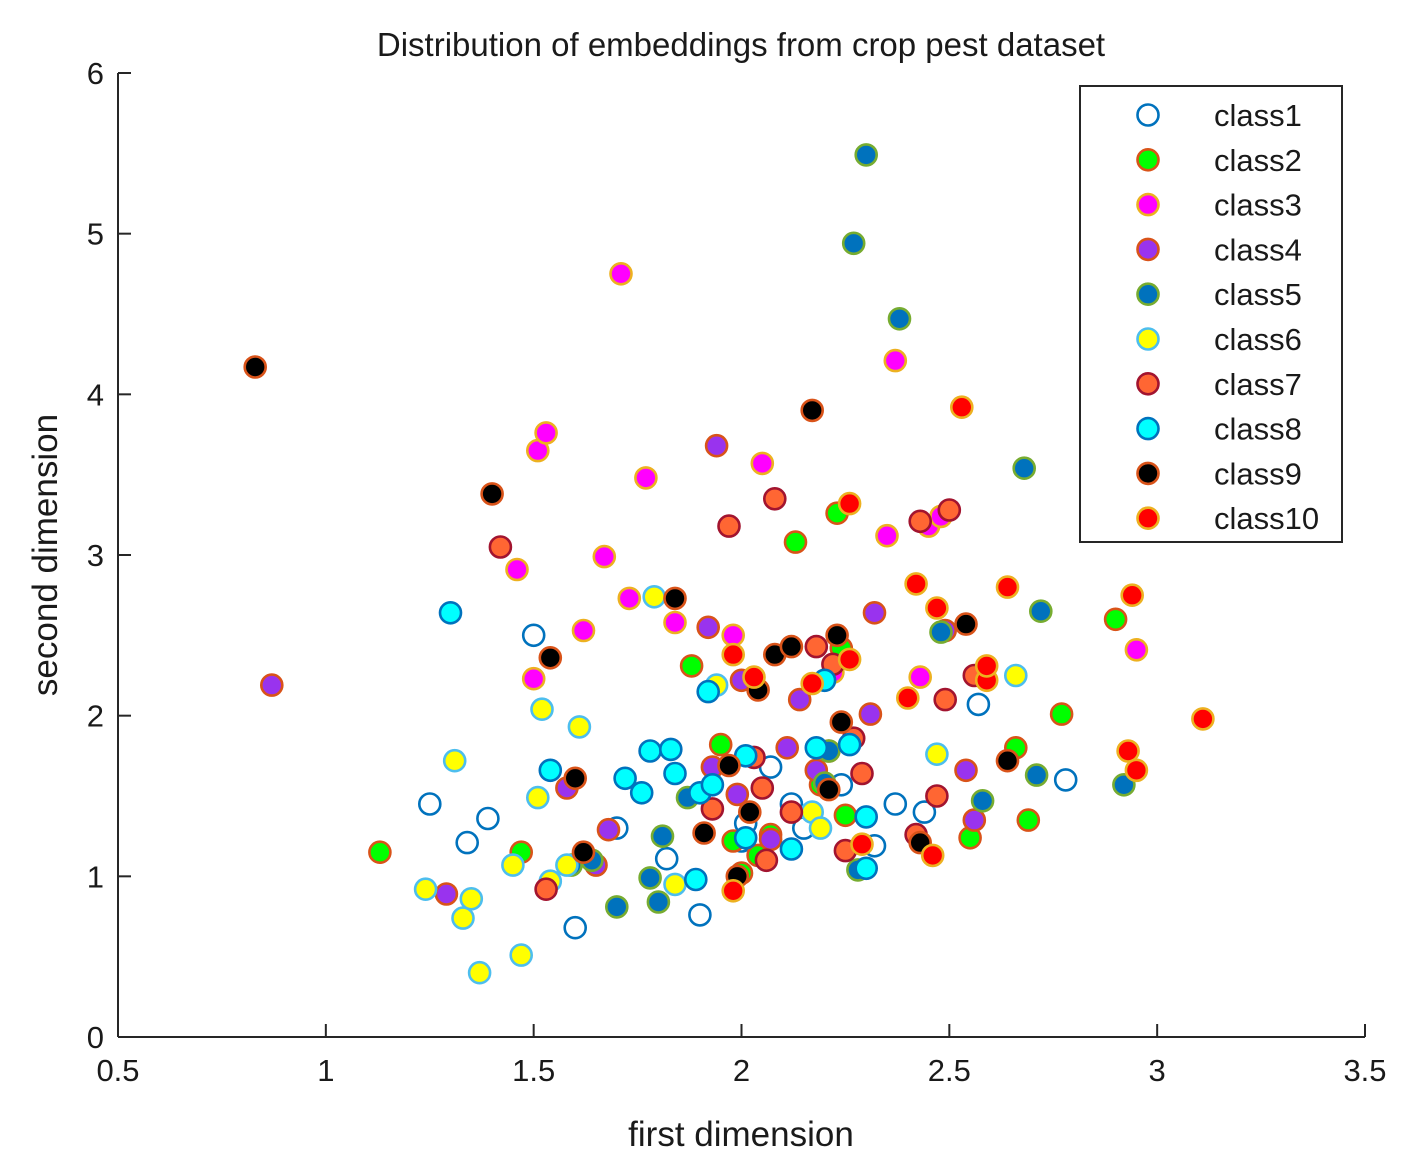 The width and height of the screenshot is (1417, 1174). I want to click on y-tick-label: 0, so click(95, 1037).